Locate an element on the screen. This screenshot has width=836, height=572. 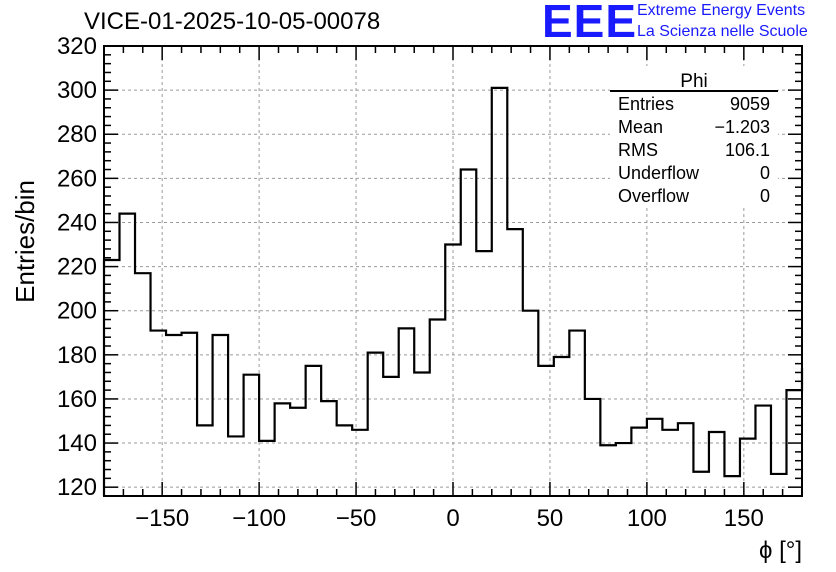
stats-row-label: RMS is located at coordinates (638, 150).